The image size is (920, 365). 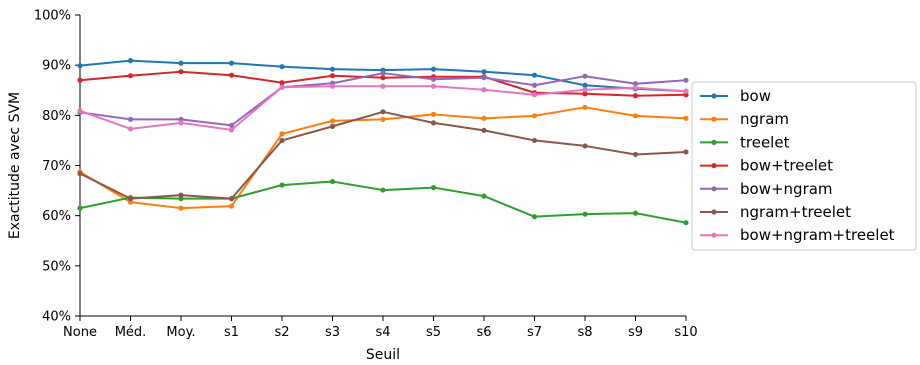 I want to click on legend-item: ngram+treelet, so click(x=775, y=212).